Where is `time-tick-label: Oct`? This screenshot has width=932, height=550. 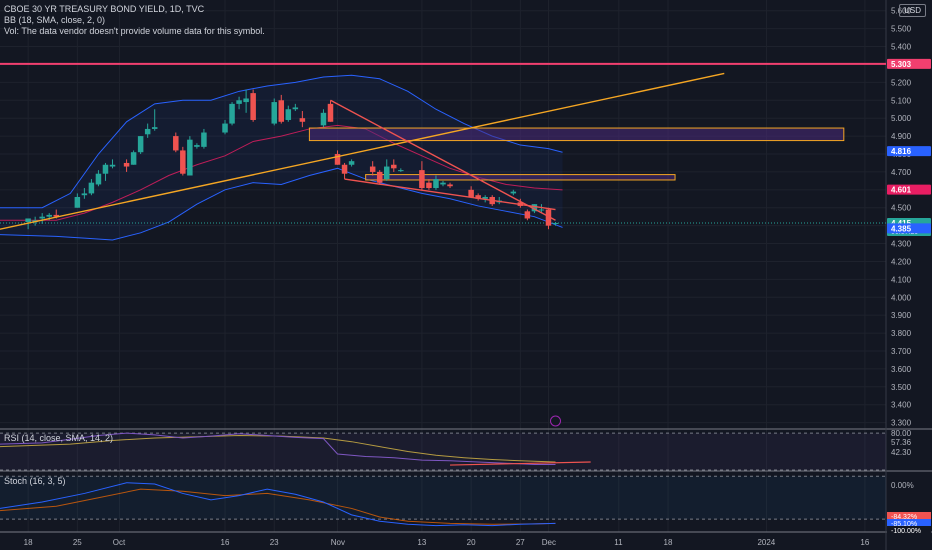 time-tick-label: Oct is located at coordinates (119, 542).